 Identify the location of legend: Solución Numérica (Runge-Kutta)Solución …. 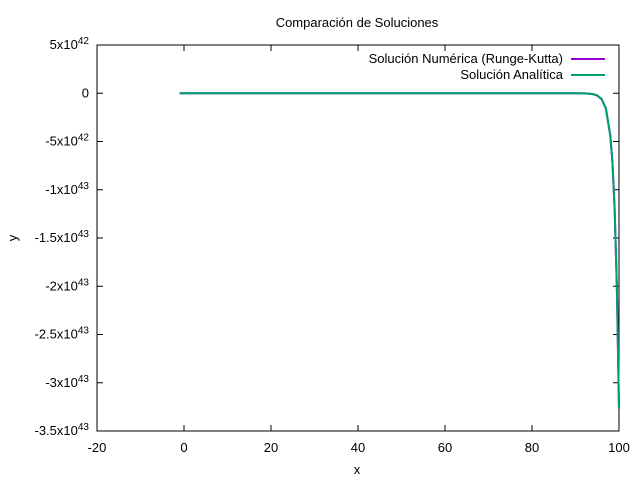
(487, 66).